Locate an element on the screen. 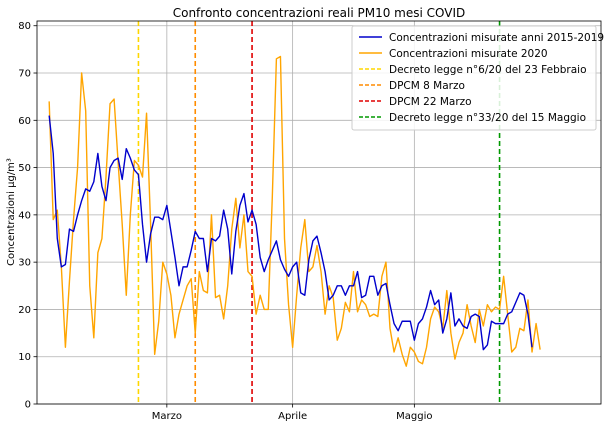  y-tick-label: 30 is located at coordinates (24, 263).